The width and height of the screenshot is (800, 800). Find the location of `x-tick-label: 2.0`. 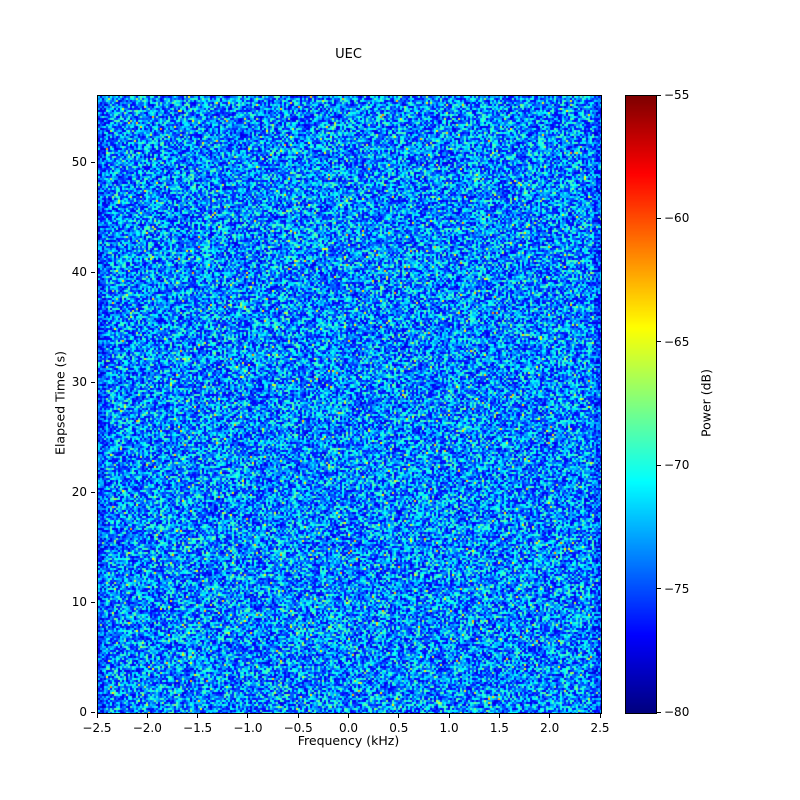

x-tick-label: 2.0 is located at coordinates (550, 728).